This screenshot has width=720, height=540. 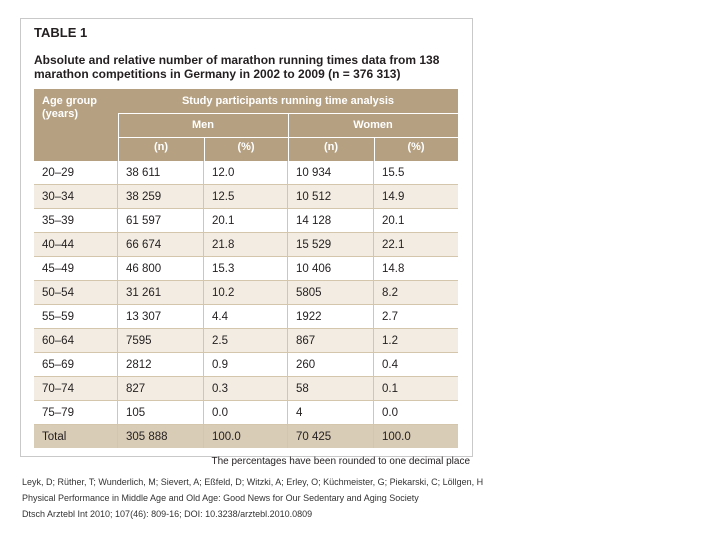 I want to click on men-pct-cell: 0.9, so click(x=246, y=364).